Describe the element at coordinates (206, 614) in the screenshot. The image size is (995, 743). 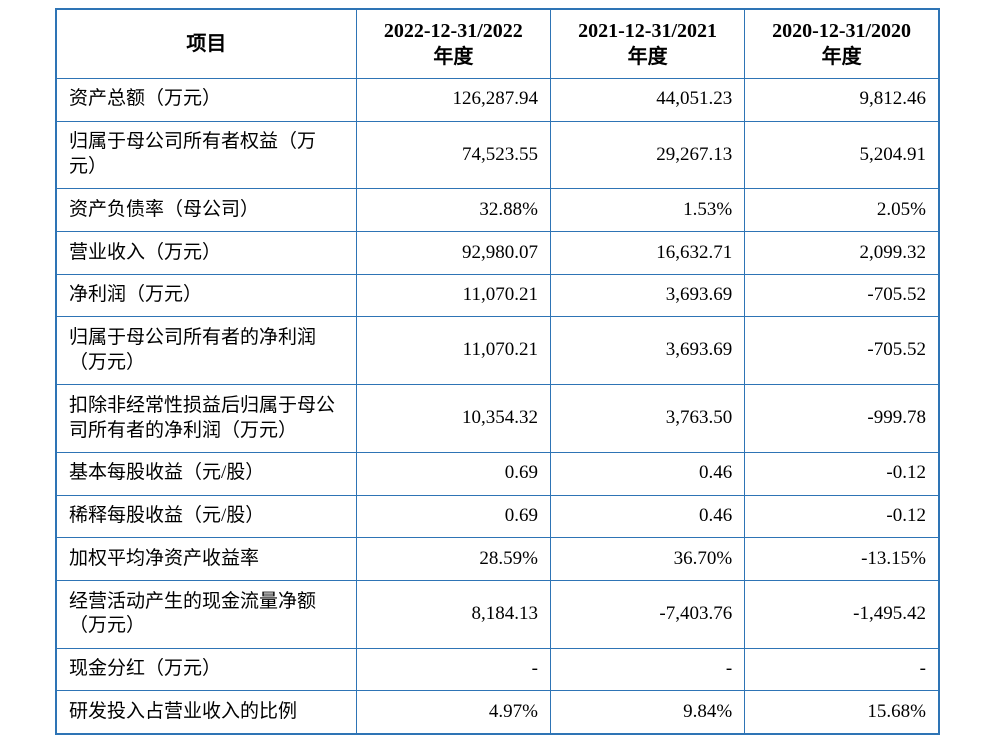
I see `row-label: 经营活动产生的现金流量净额（万元）` at that location.